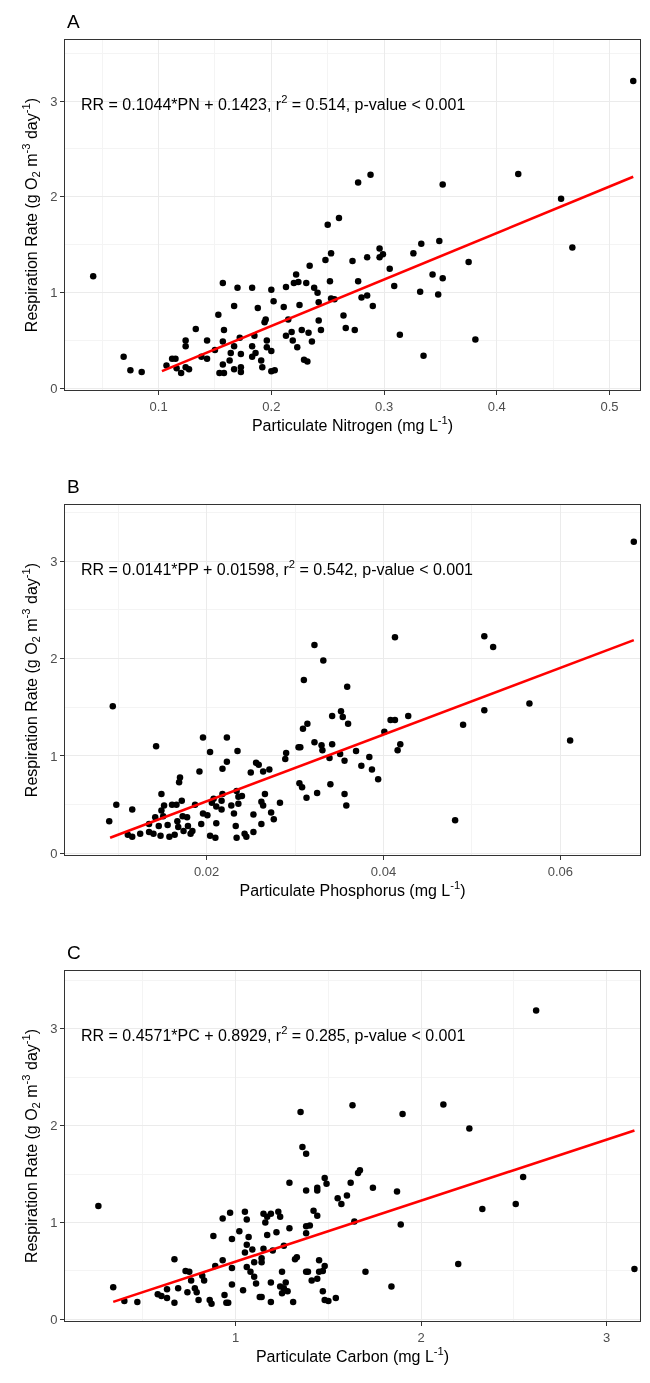 The image size is (650, 1383). Describe the element at coordinates (273, 1034) in the screenshot. I see `annotation: RR = 0.4571*PC + 0.8929, r$^{2}$ = 0.285, p-value < 0.001` at that location.